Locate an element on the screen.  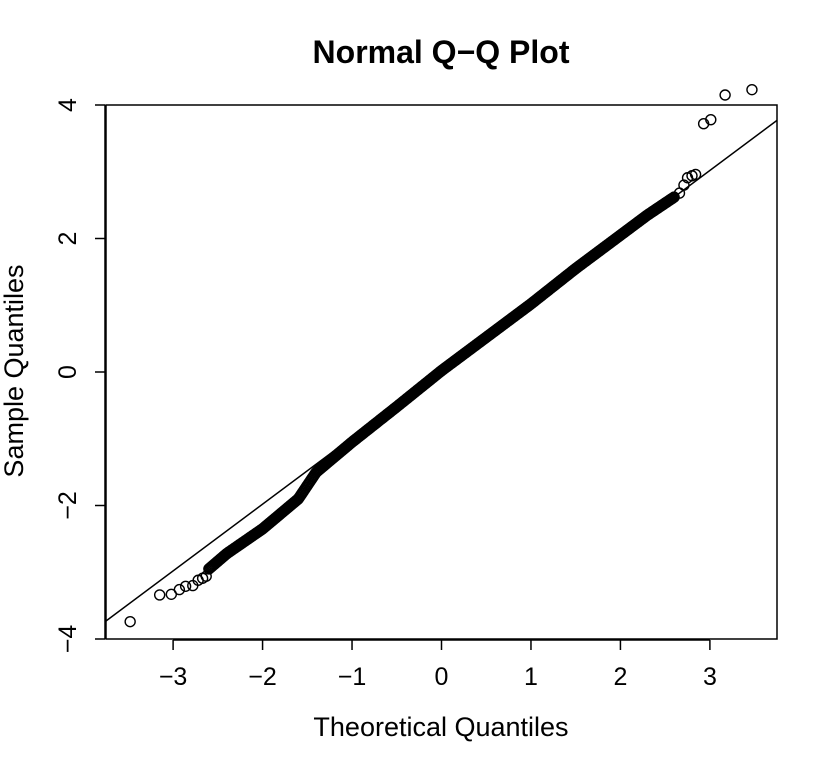
x-tick-label: 3 is located at coordinates (710, 677).